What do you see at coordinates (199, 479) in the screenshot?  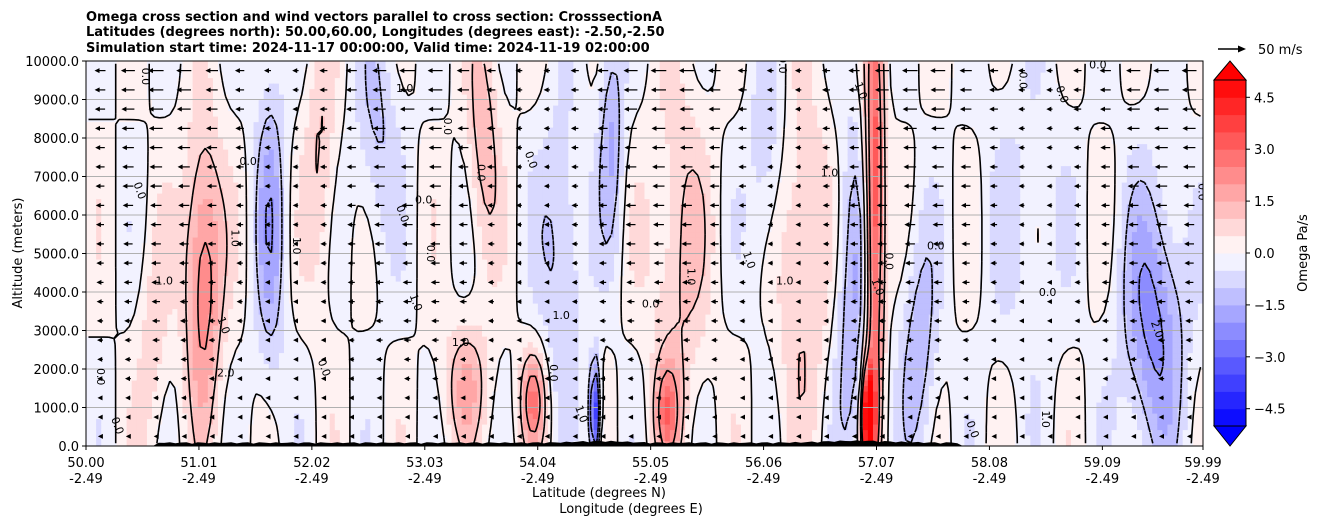 I see `x-tick-label-longitude: -2.49` at bounding box center [199, 479].